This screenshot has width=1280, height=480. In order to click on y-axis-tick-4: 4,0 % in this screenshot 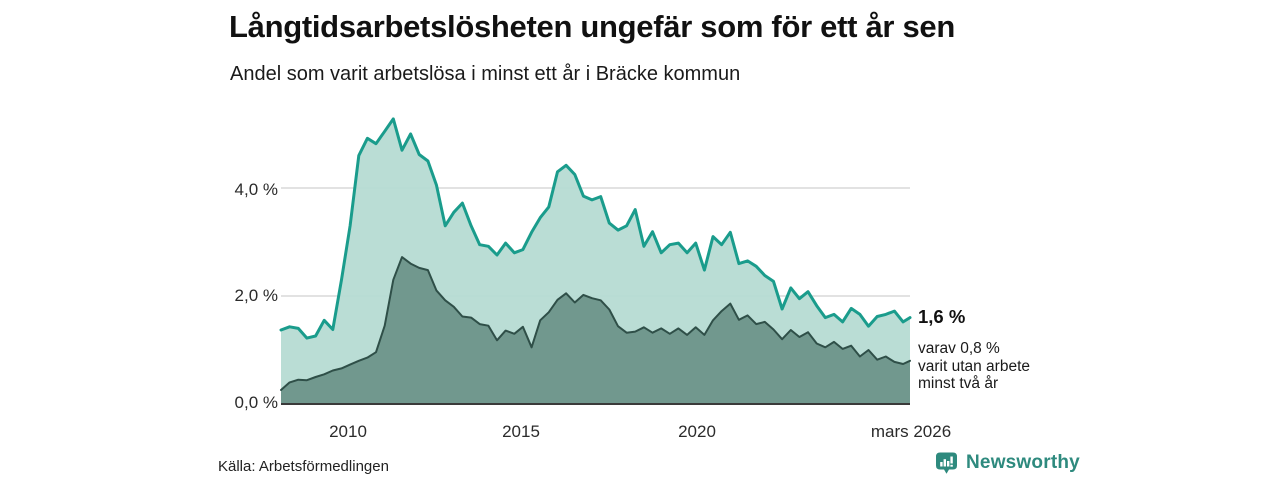, I will do `click(256, 189)`.